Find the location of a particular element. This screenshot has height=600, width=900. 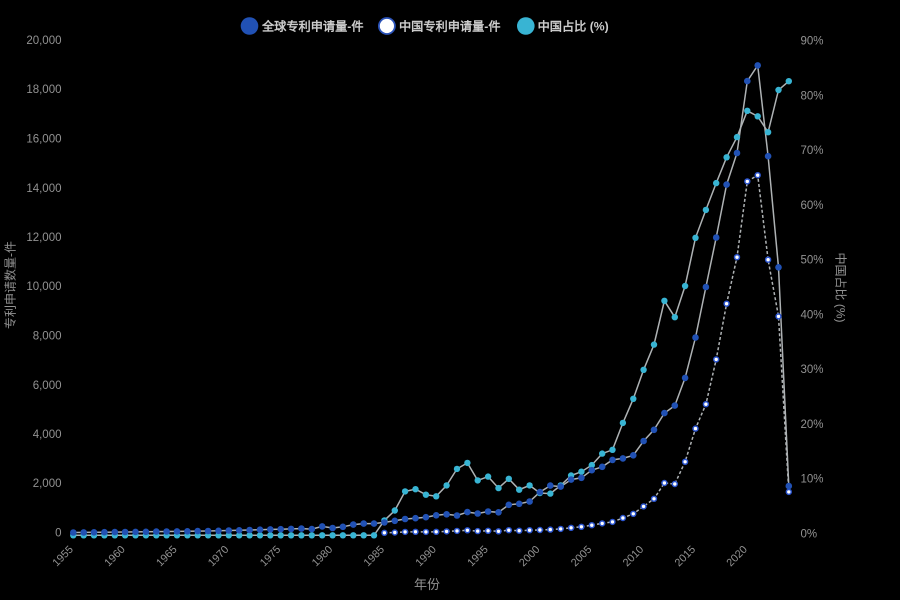

svg-text: 10% is located at coordinates (812, 480).